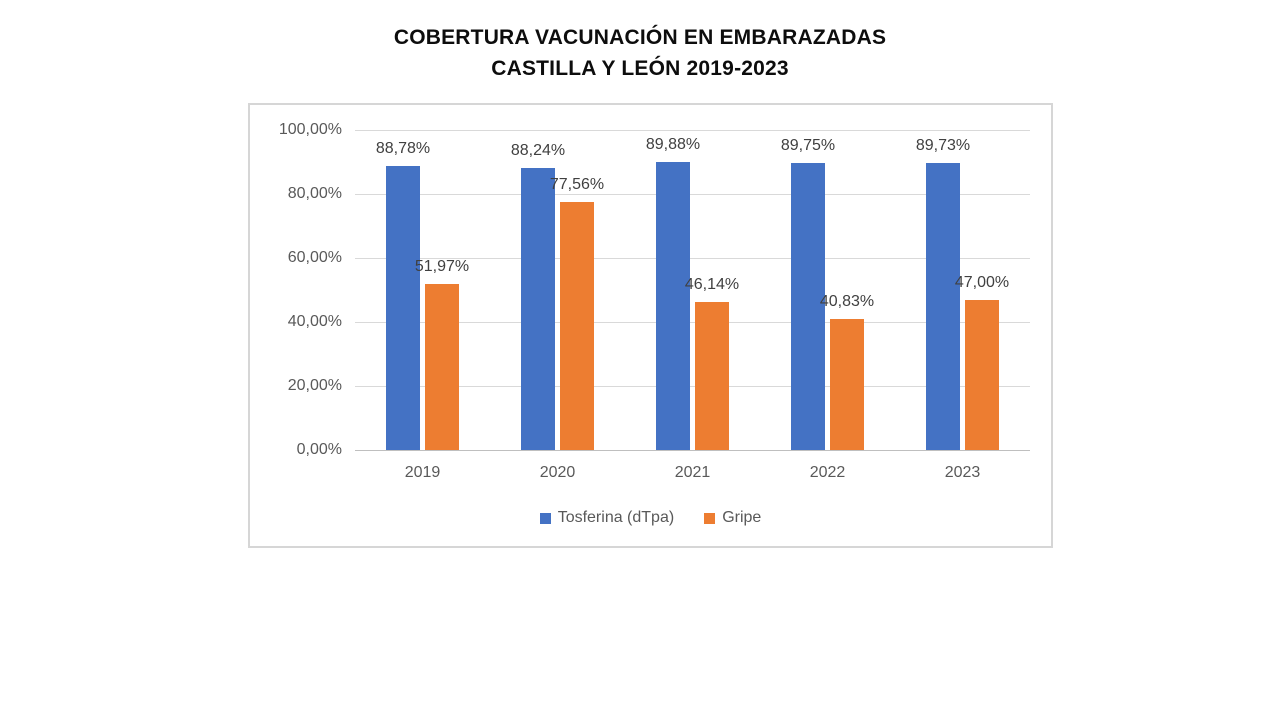  What do you see at coordinates (943, 306) in the screenshot?
I see `bar-tosferina-dtpa-2023` at bounding box center [943, 306].